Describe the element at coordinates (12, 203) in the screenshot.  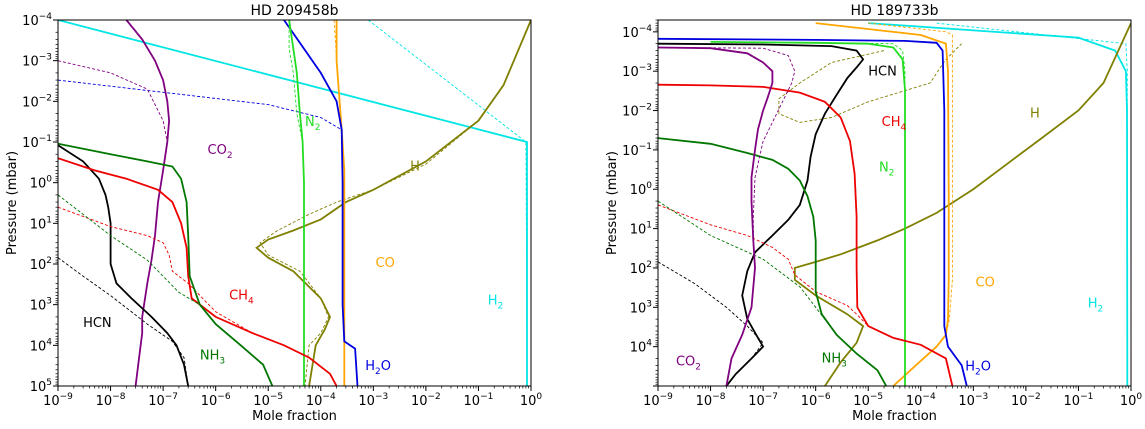
I see `y-axis-label: Pressure (mbar)` at that location.